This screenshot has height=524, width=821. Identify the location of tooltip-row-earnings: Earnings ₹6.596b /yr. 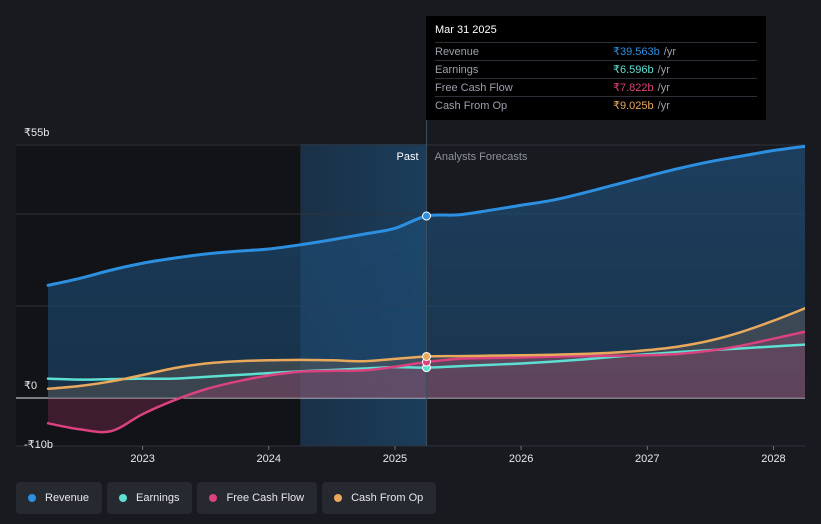
(596, 69).